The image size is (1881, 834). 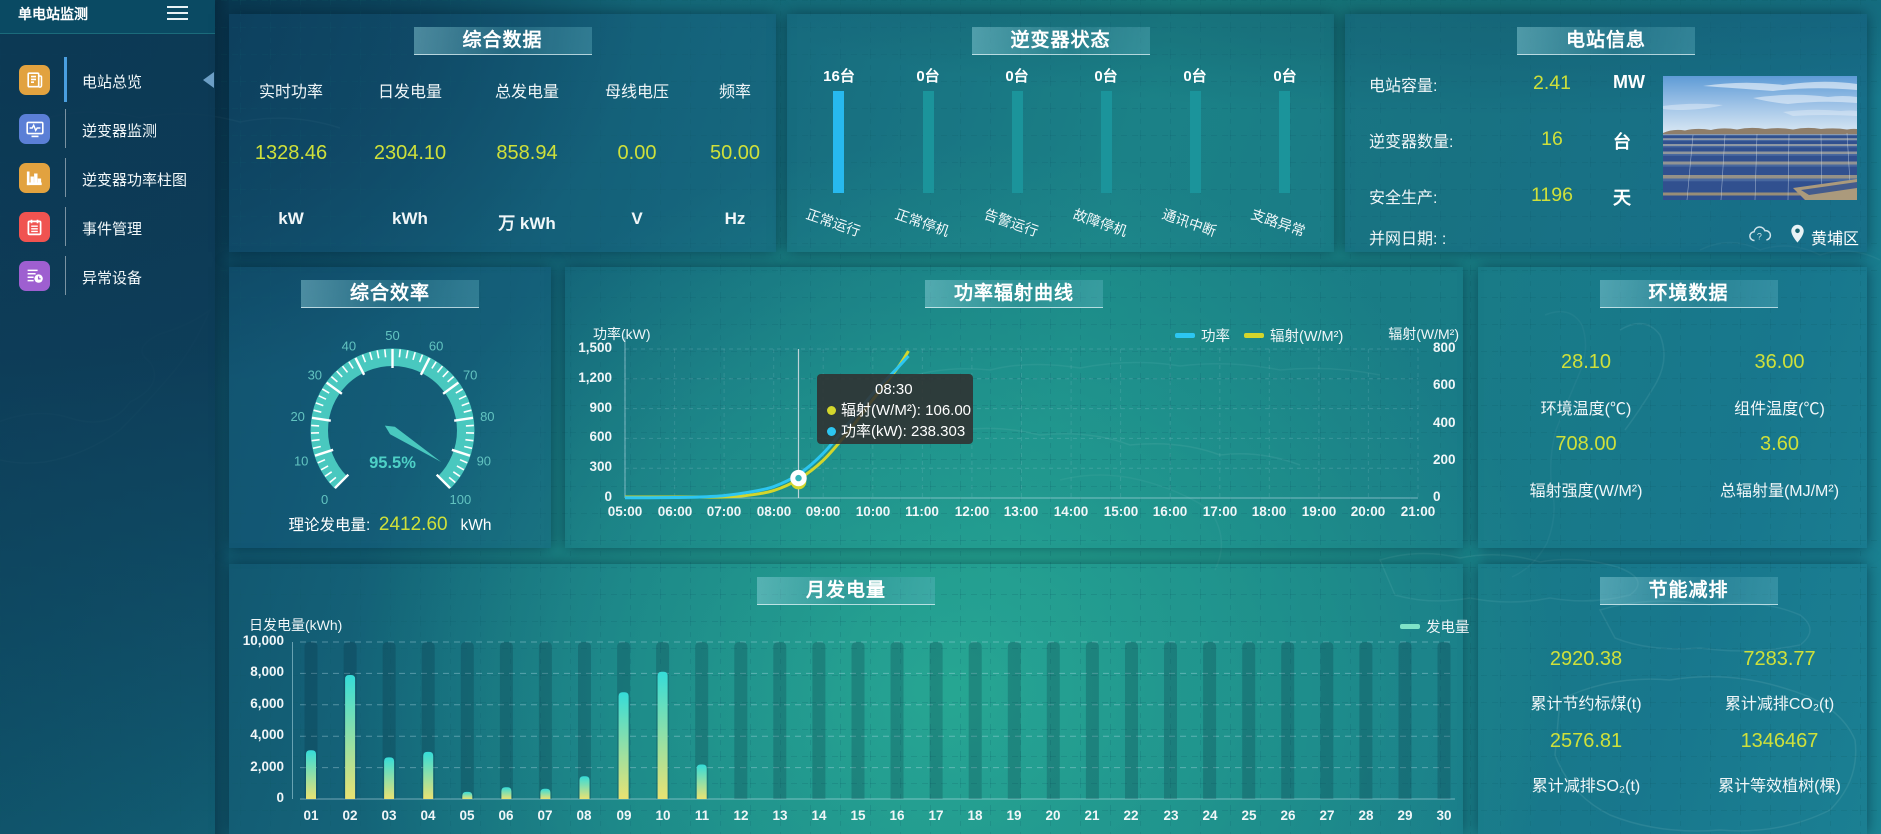 What do you see at coordinates (297, 416) in the screenshot?
I see `svg-text: 20` at bounding box center [297, 416].